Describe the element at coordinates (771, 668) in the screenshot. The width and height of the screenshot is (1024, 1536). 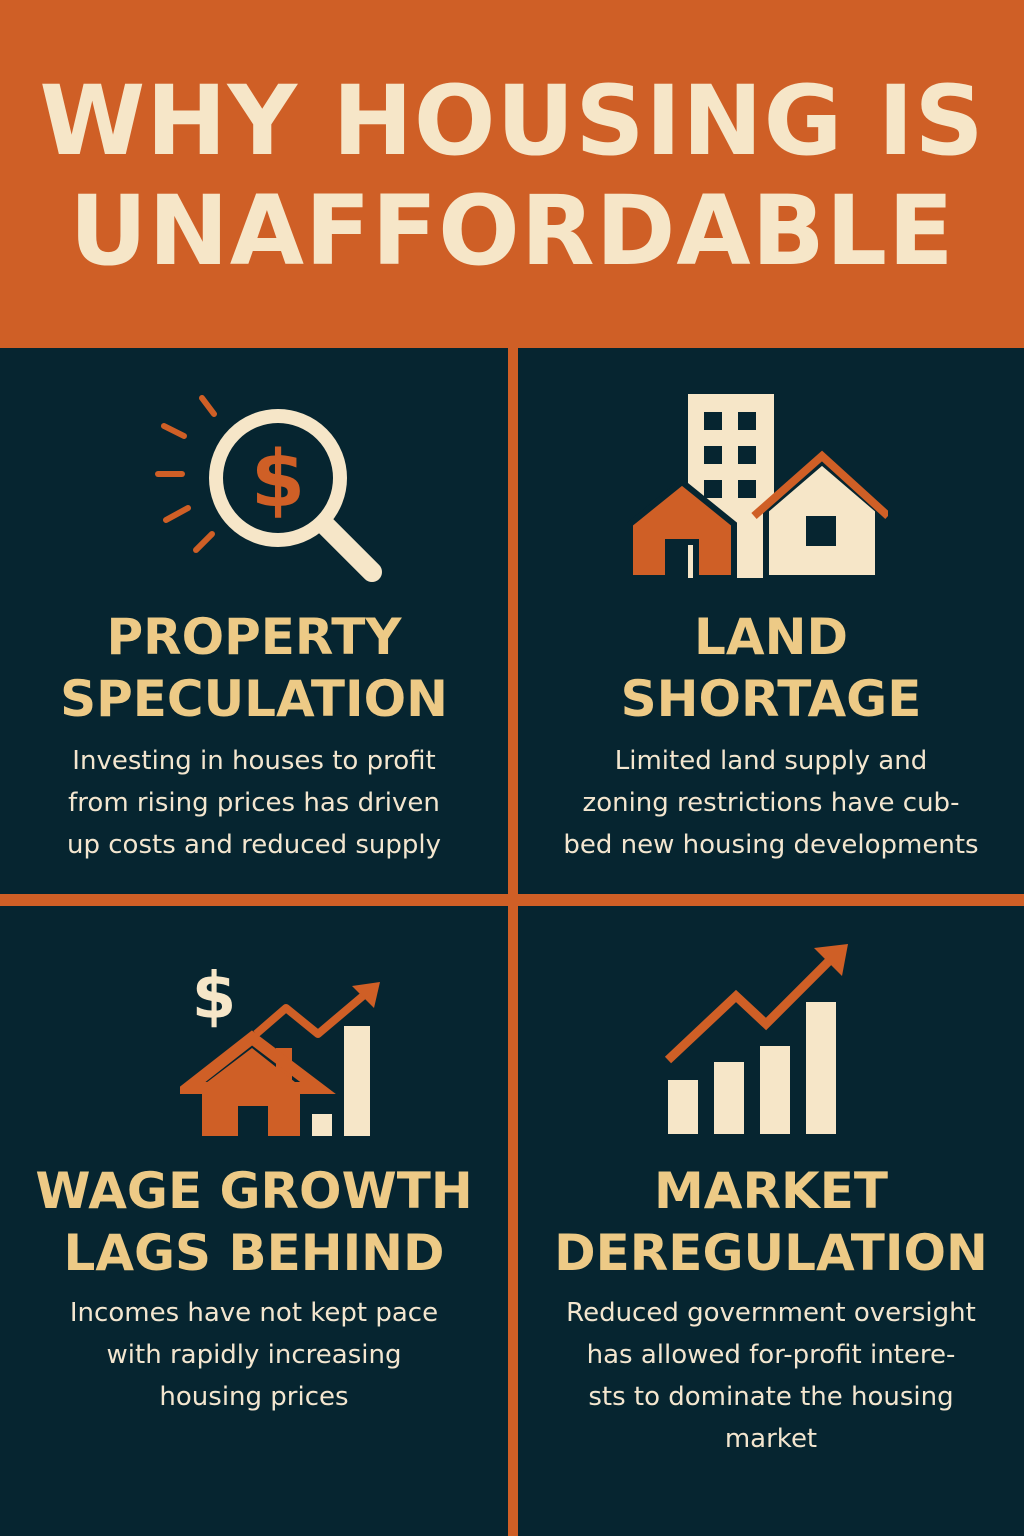
I see `panel-heading: LAND SHORTAGE` at that location.